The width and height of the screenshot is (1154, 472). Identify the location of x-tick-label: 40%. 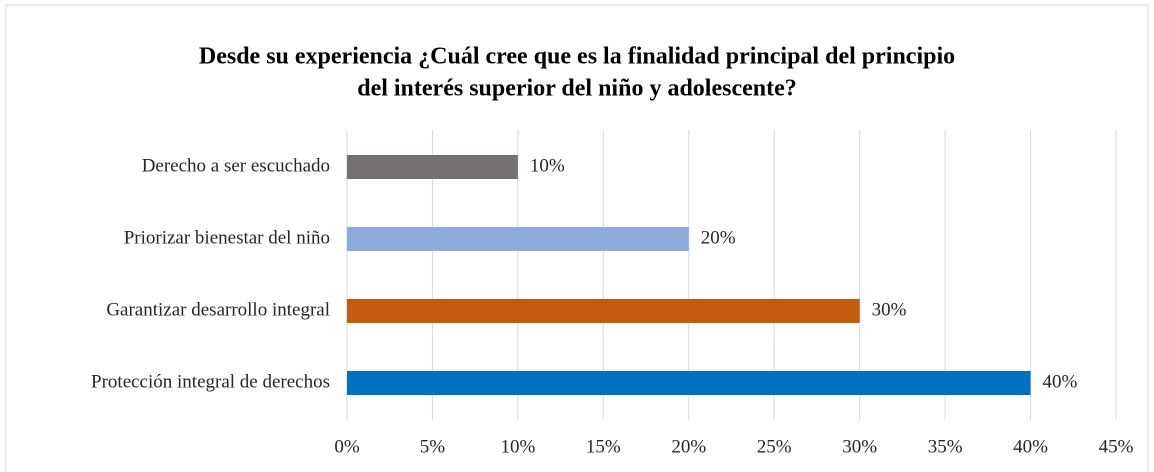
(1030, 446).